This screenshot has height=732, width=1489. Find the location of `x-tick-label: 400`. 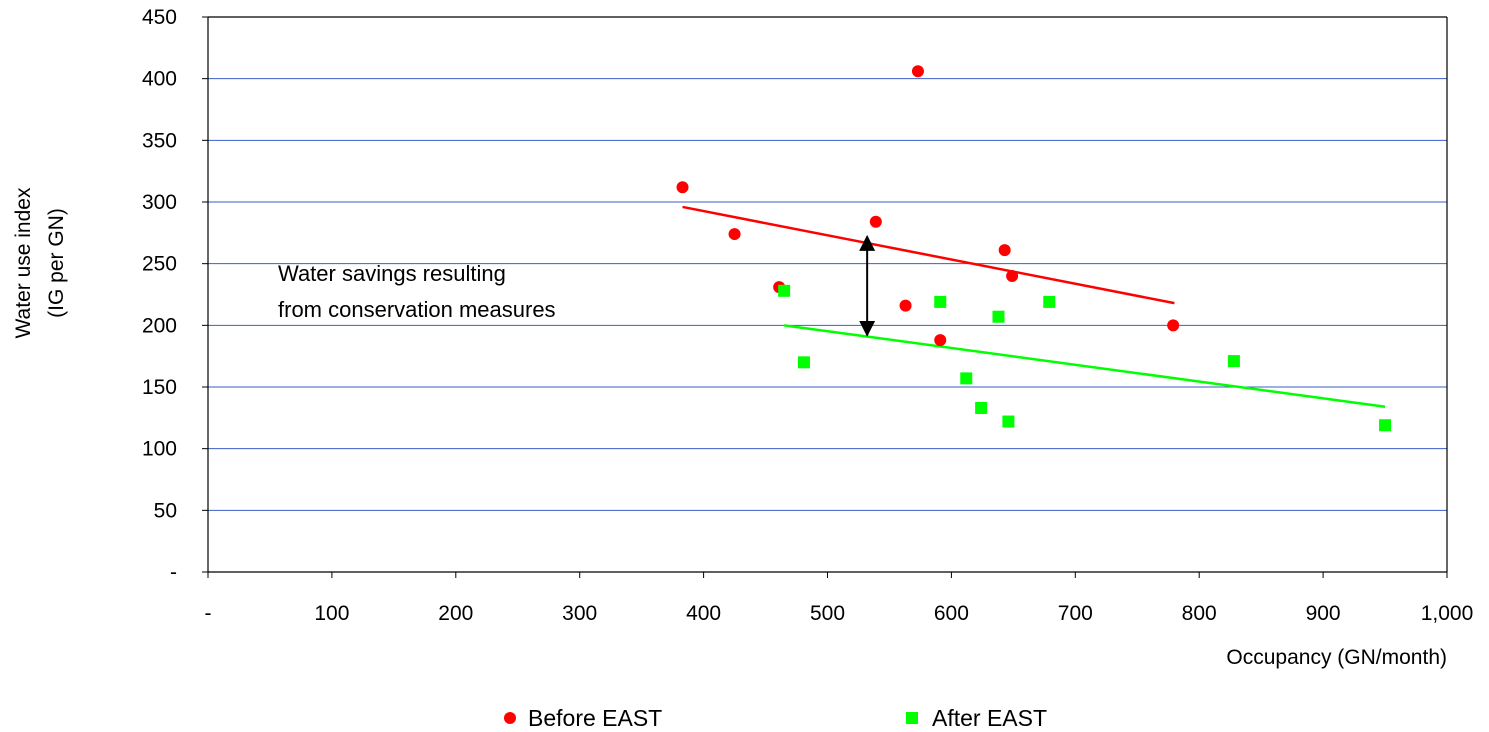

x-tick-label: 400 is located at coordinates (703, 613).